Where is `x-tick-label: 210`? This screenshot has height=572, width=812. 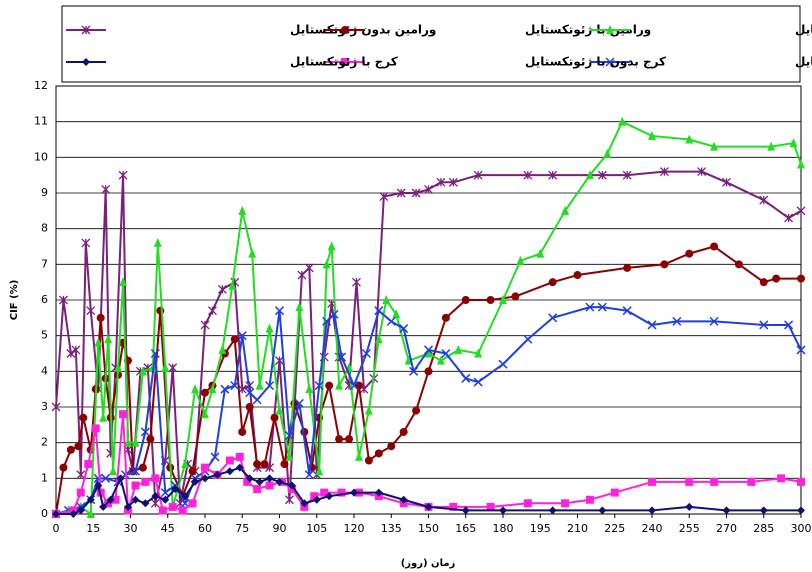 x-tick-label: 210 is located at coordinates (577, 528).